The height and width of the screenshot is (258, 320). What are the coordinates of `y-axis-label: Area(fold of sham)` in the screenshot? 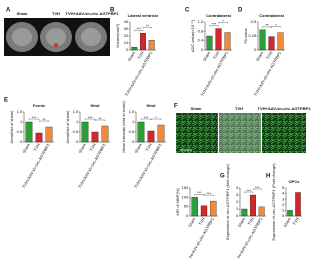 It's located at (67, 127).